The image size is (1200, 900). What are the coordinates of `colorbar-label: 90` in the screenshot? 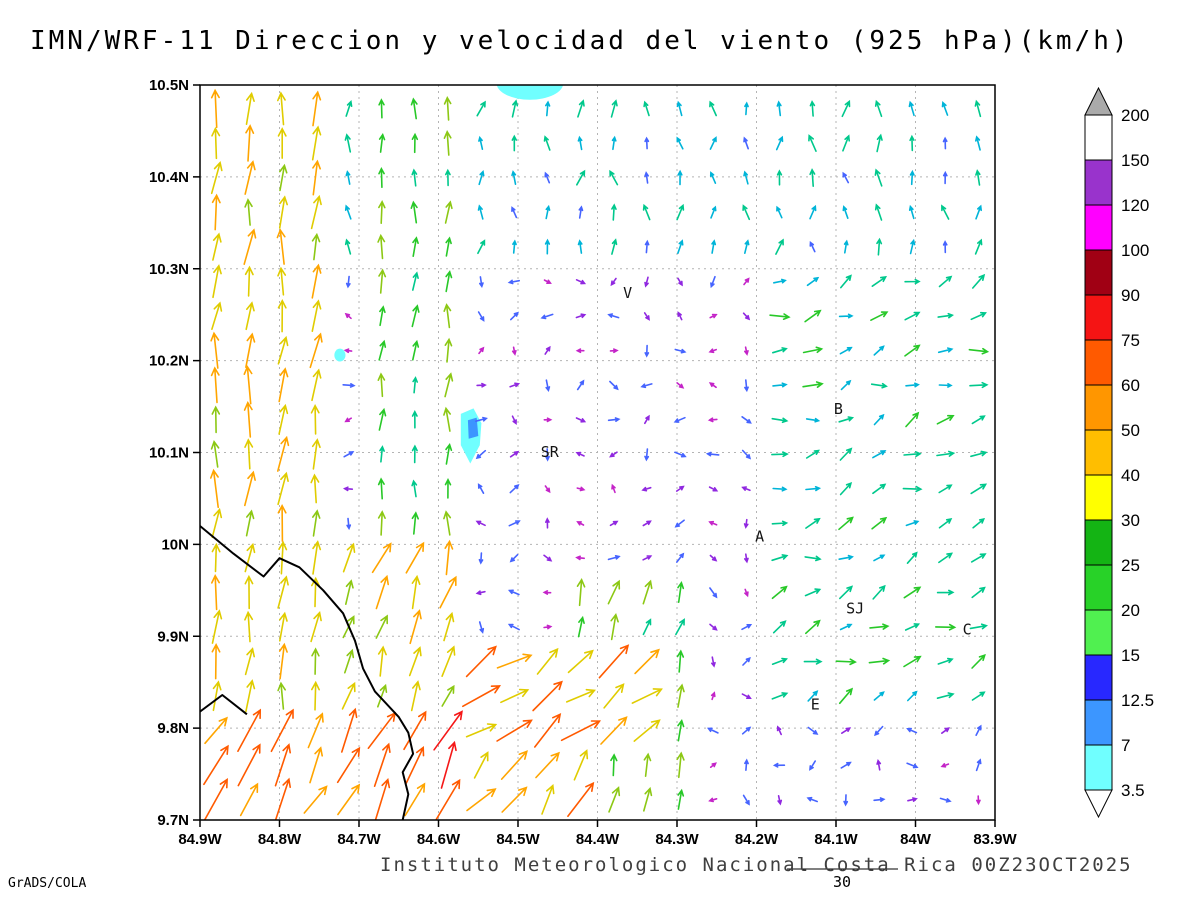 It's located at (1130, 295).